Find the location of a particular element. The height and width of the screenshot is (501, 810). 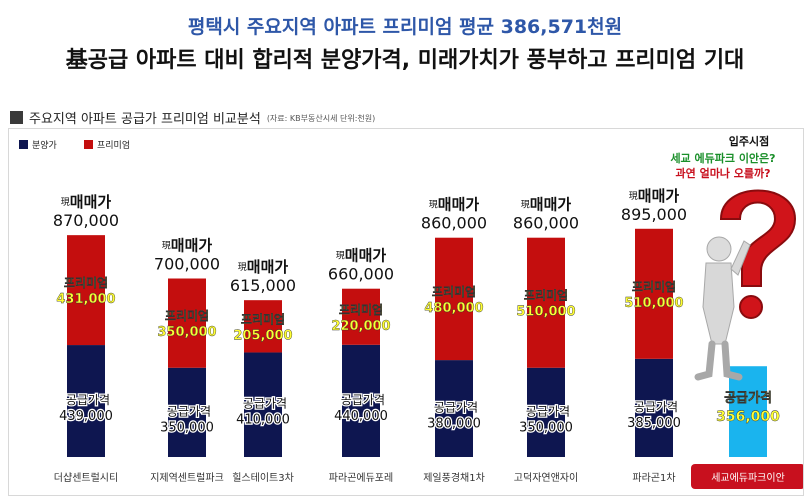

callout-group: 입주시점 세교 에듀파크 이안은? 과연 얼마나 오를까? is located at coordinates (733, 257).